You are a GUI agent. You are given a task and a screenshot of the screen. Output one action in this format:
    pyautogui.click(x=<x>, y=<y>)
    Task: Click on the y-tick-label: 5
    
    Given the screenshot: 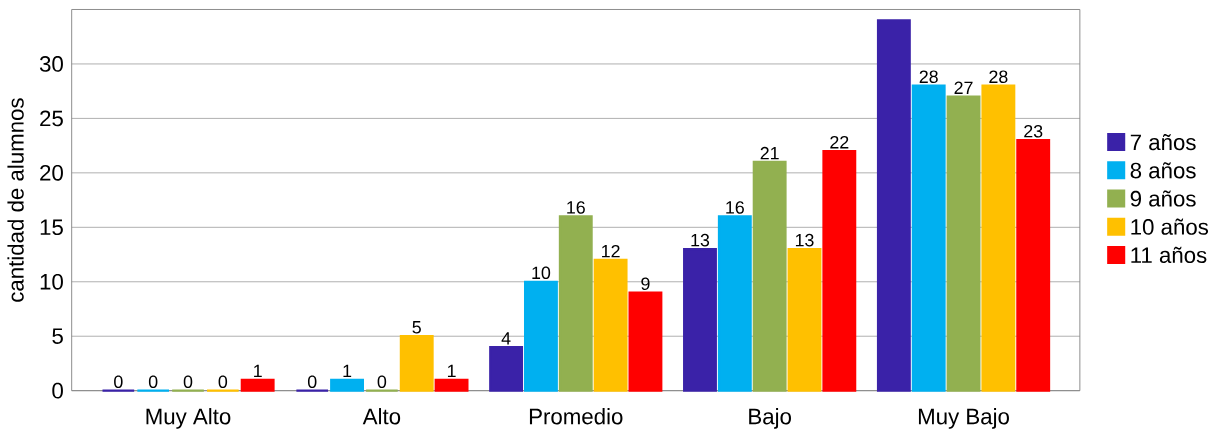 What is the action you would take?
    pyautogui.click(x=57, y=336)
    